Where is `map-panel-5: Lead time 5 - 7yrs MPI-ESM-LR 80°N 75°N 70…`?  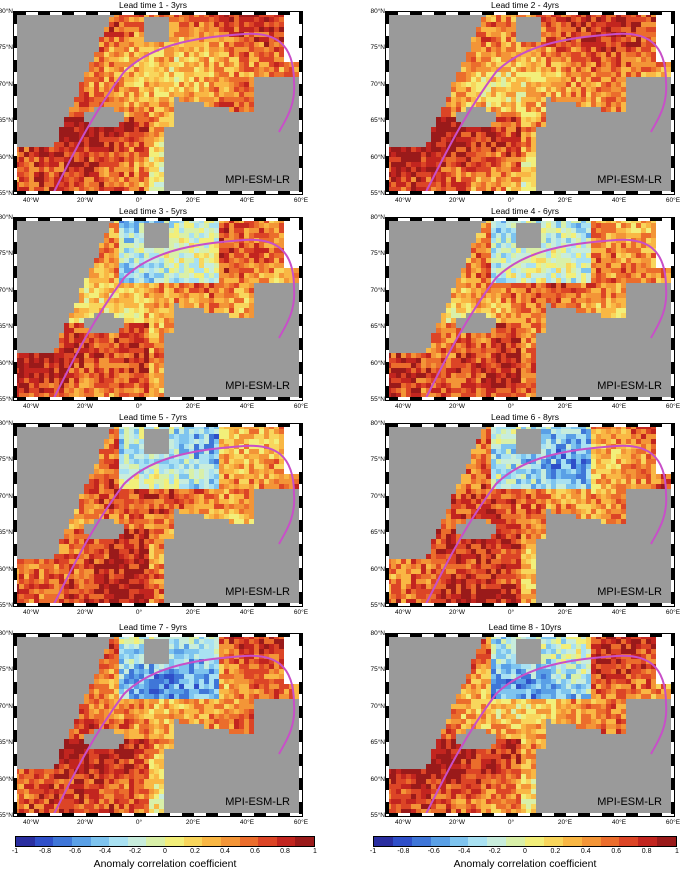 map-panel-5: Lead time 5 - 7yrs MPI-ESM-LR 80°N 75°N 70… is located at coordinates (154, 519).